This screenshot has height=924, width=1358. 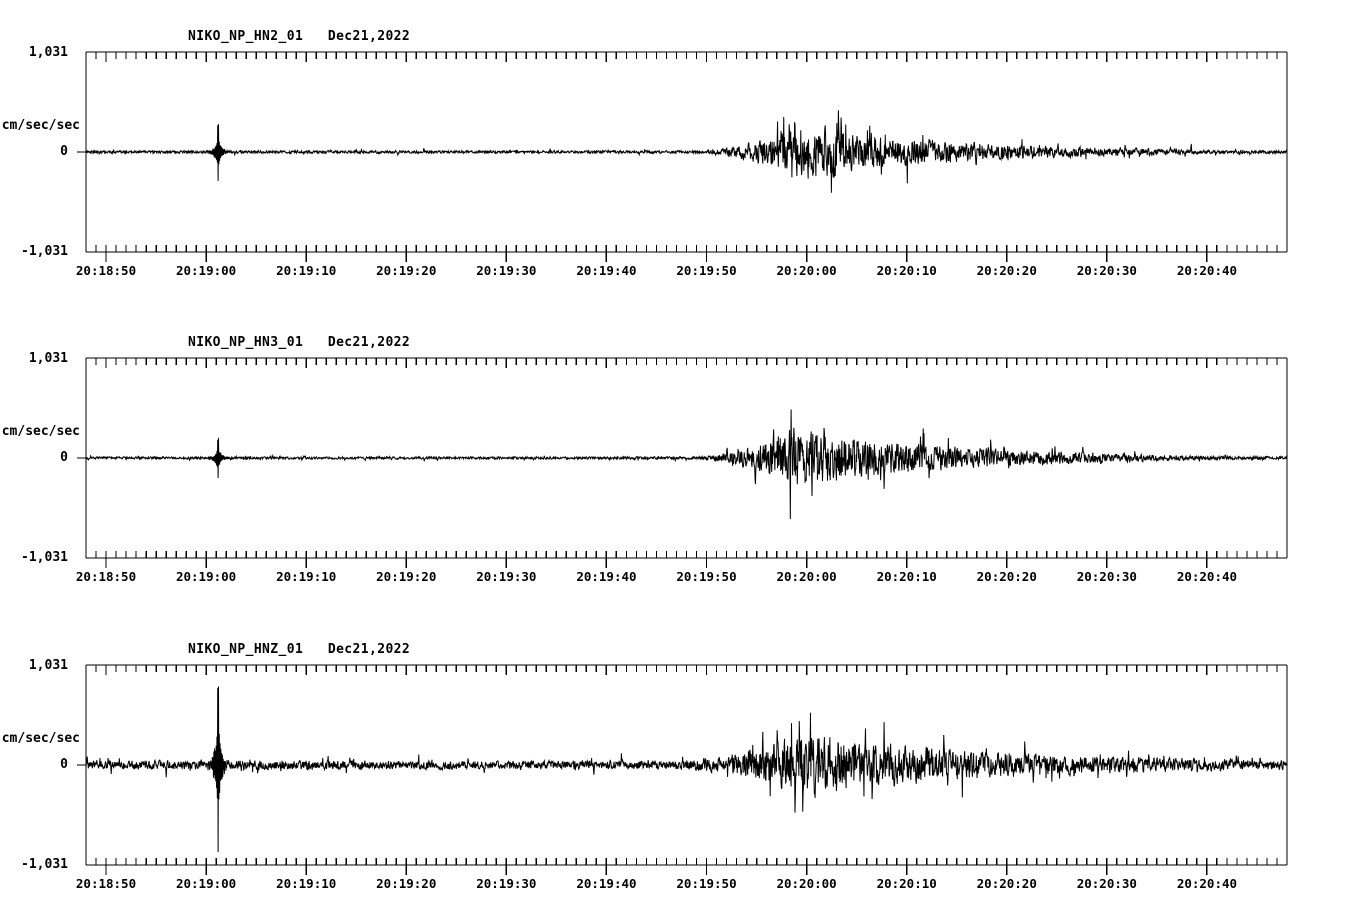 What do you see at coordinates (40, 125) in the screenshot?
I see `y-axis-units-label-hn2: cm/sec/sec` at bounding box center [40, 125].